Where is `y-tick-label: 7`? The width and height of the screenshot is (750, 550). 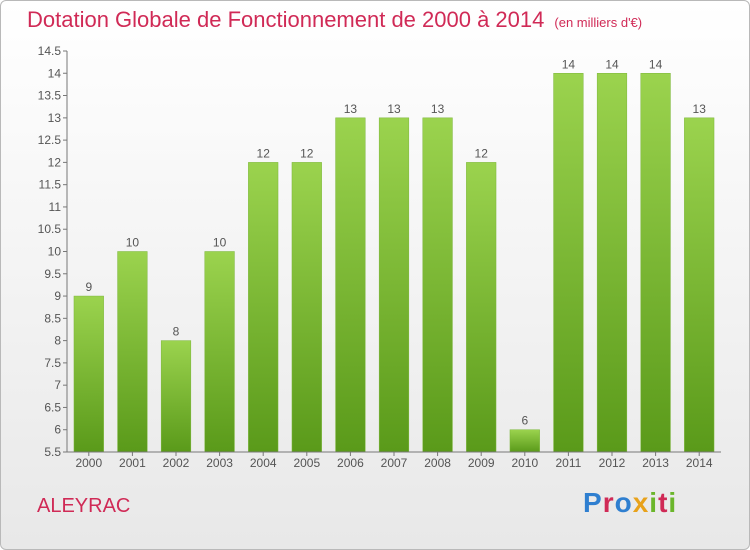
y-tick-label: 7 is located at coordinates (57, 385).